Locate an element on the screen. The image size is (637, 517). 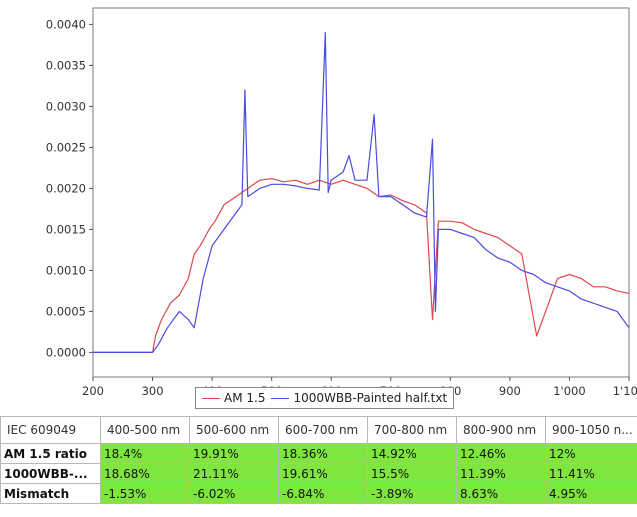
x-tick-label: 300 is located at coordinates (153, 391).